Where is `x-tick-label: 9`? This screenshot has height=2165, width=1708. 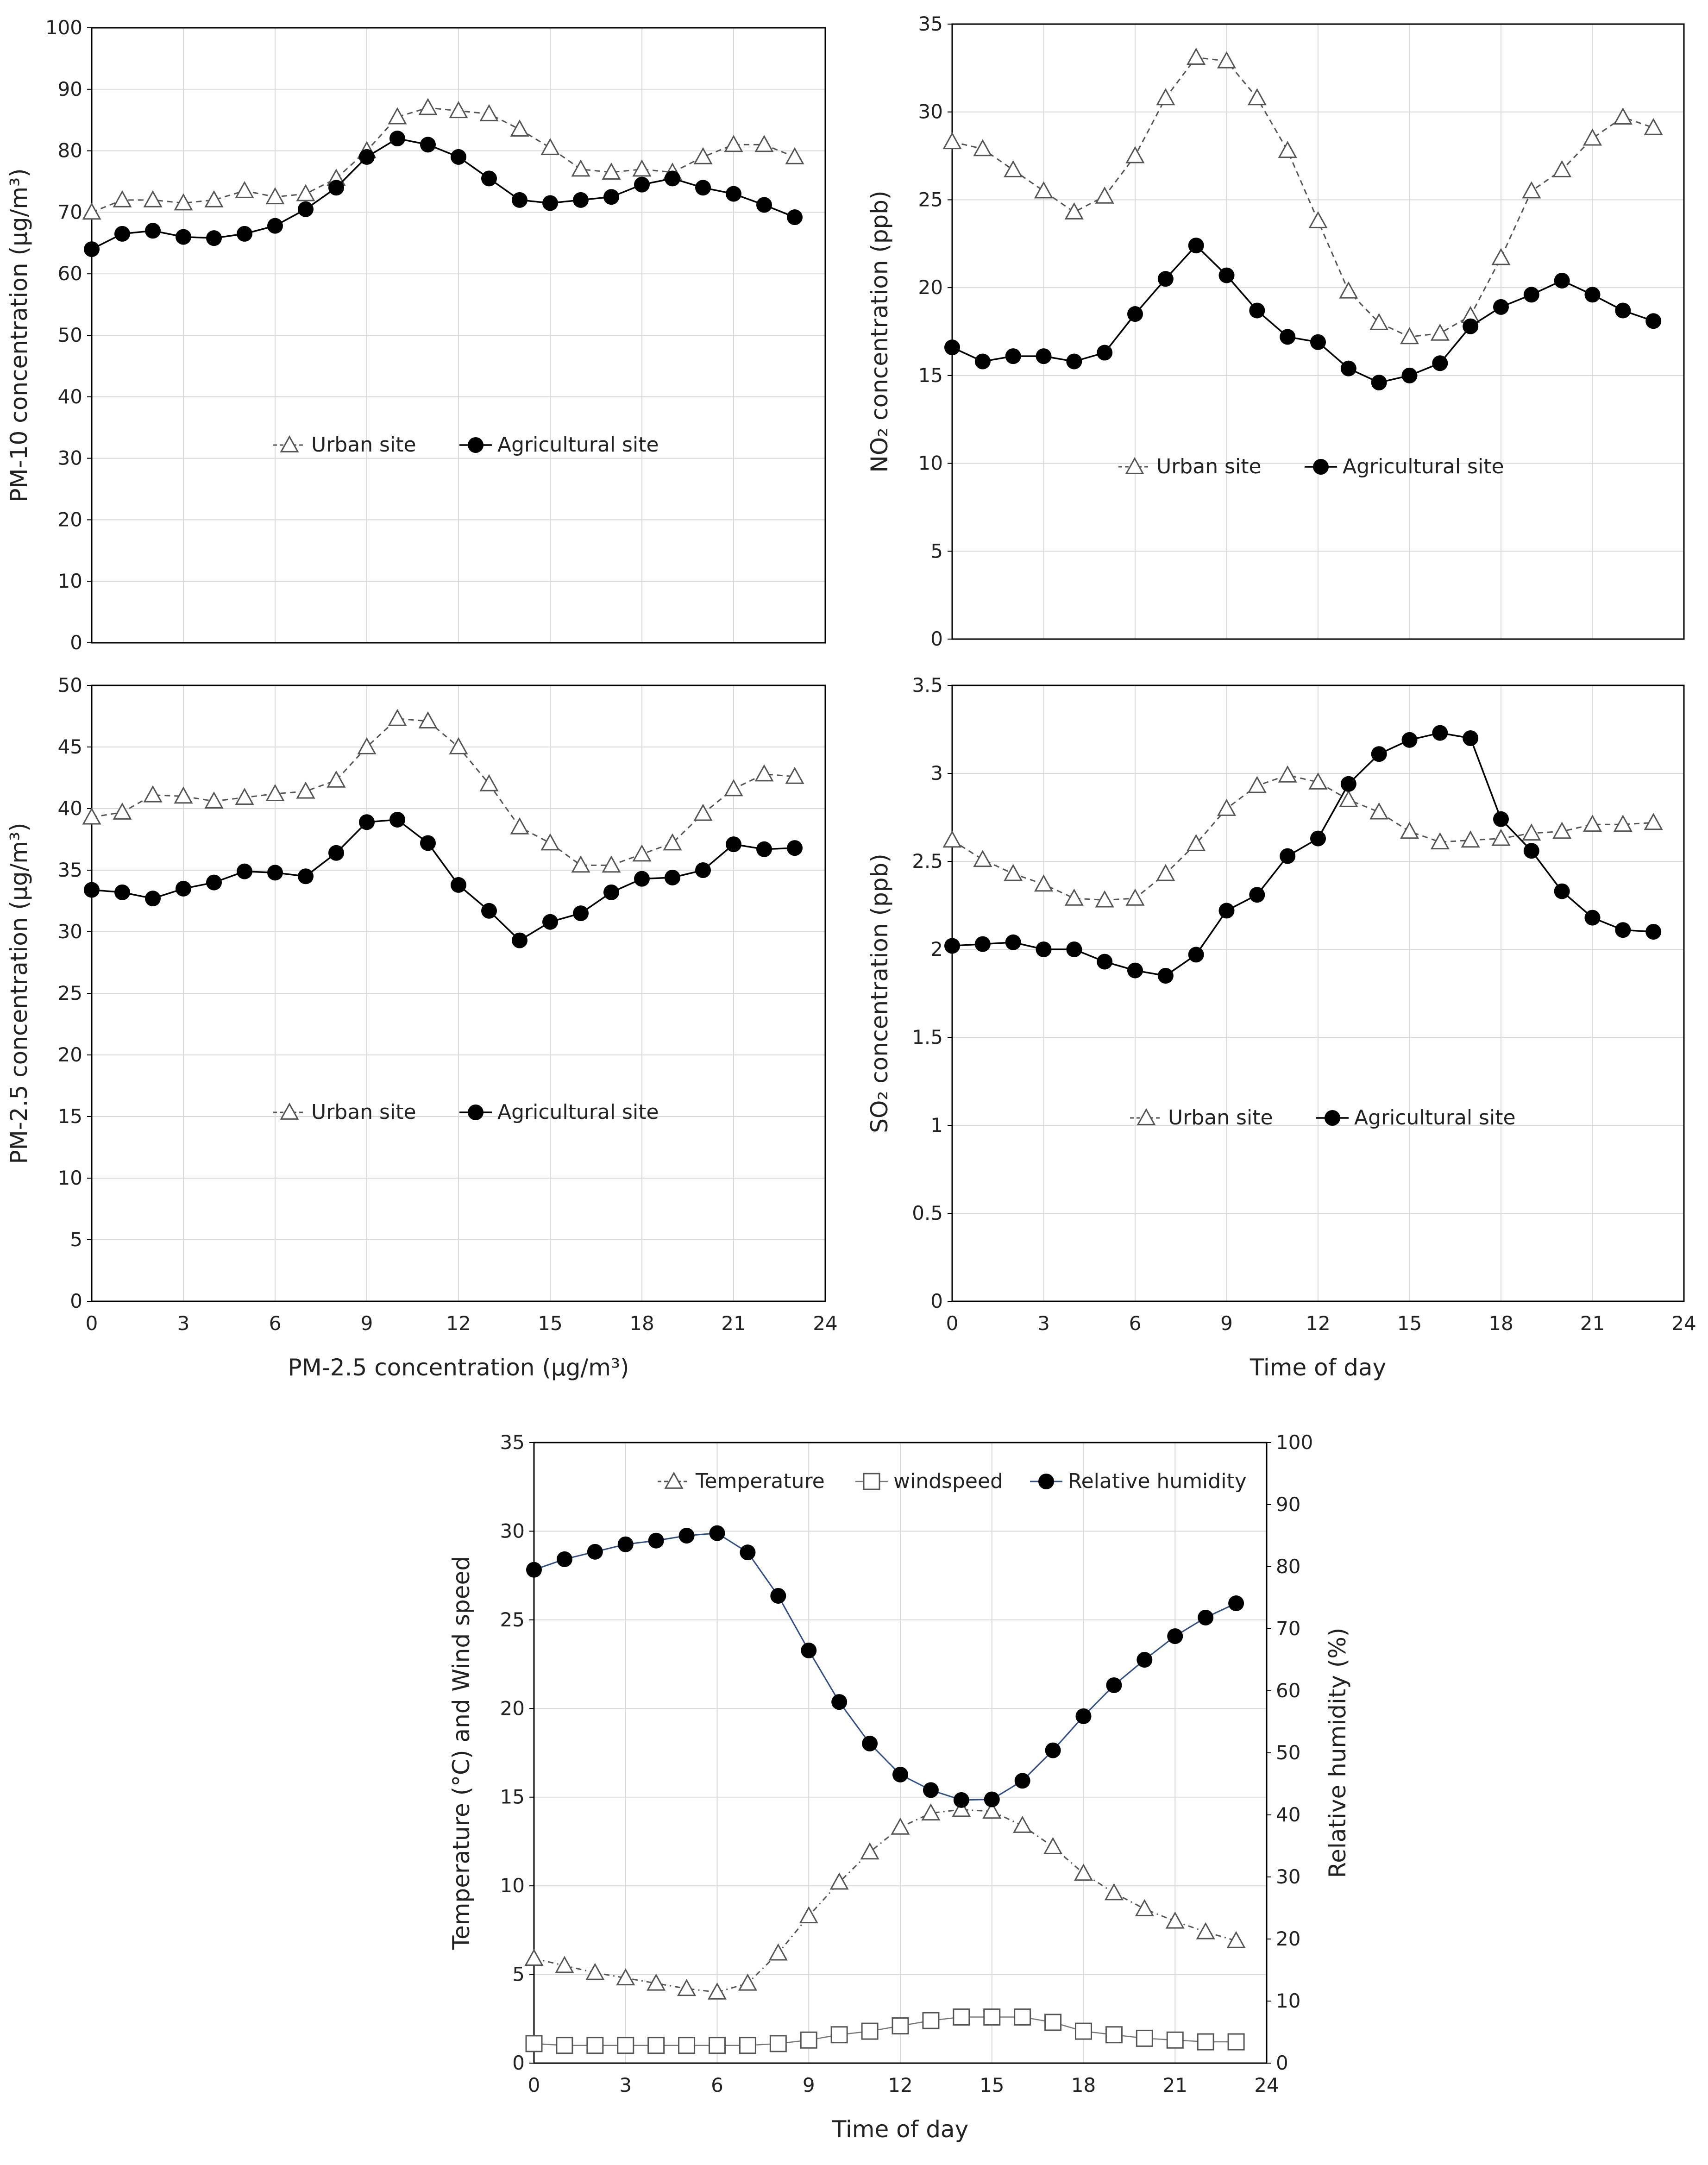 x-tick-label: 9 is located at coordinates (1226, 1323).